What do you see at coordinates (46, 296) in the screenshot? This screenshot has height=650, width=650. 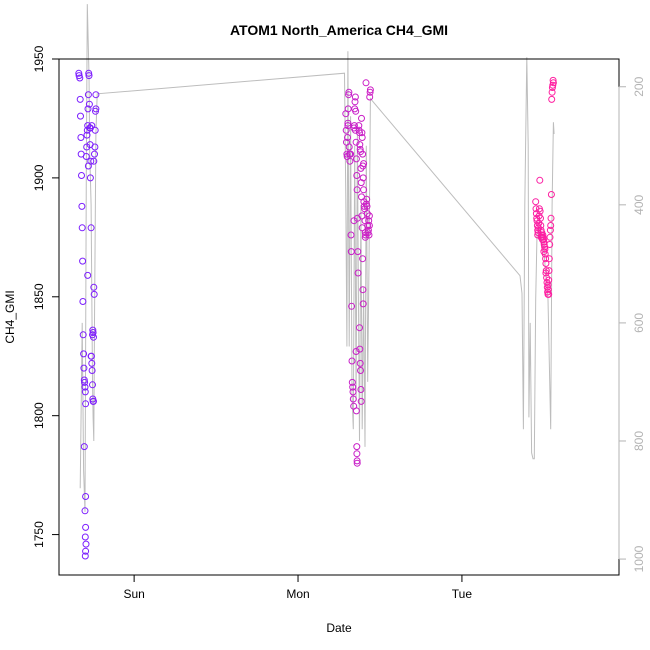 I see `y-axis: 1750 1800 1850 1900 1950` at bounding box center [46, 296].